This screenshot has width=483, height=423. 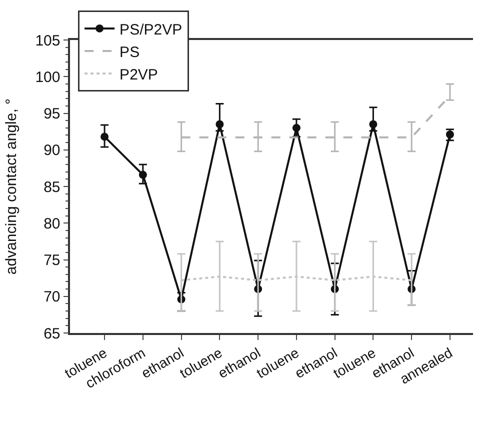 What do you see at coordinates (130, 52) in the screenshot?
I see `legend-label: PS` at bounding box center [130, 52].